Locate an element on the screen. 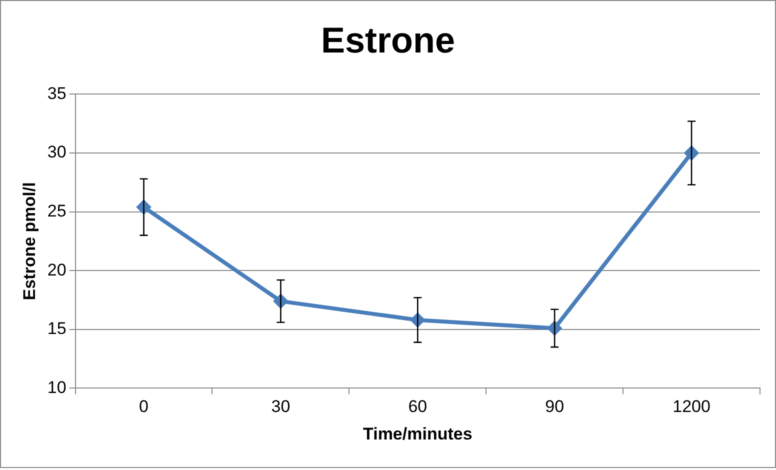 Image resolution: width=776 pixels, height=470 pixels. x-tick-label: 1200 is located at coordinates (691, 406).